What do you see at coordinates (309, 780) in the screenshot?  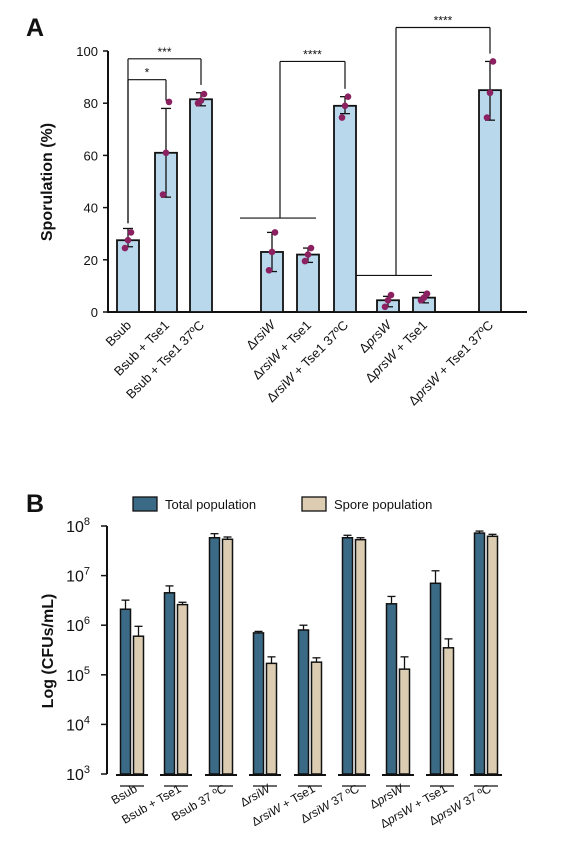 I see `panel-b-group-baselines` at bounding box center [309, 780].